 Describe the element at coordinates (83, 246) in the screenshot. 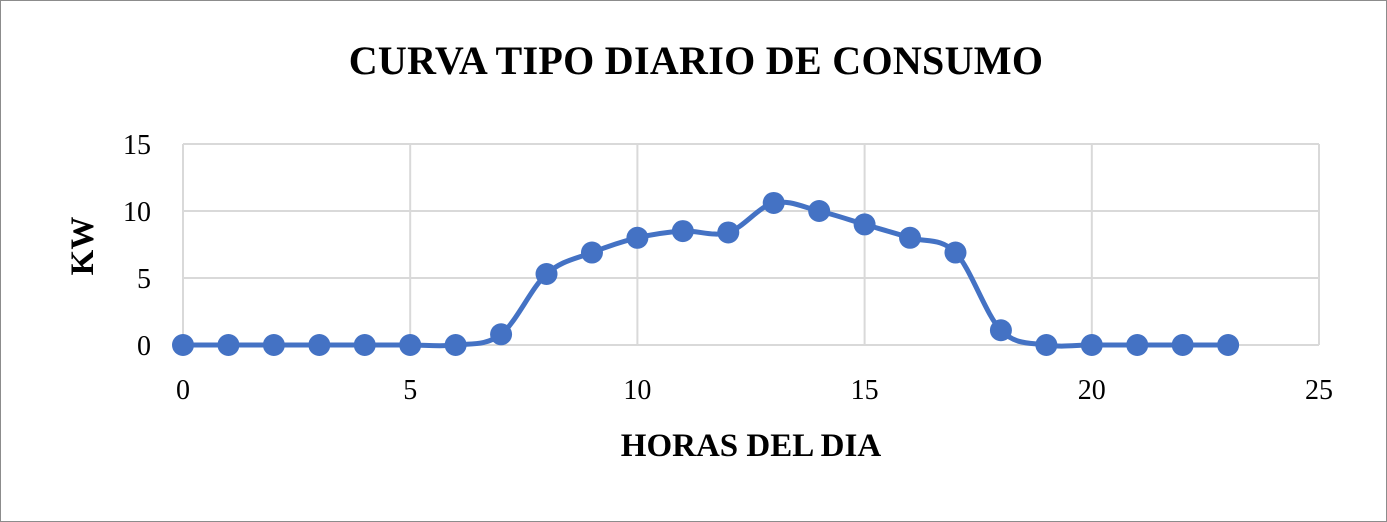

I see `y-axis-title: KW` at that location.